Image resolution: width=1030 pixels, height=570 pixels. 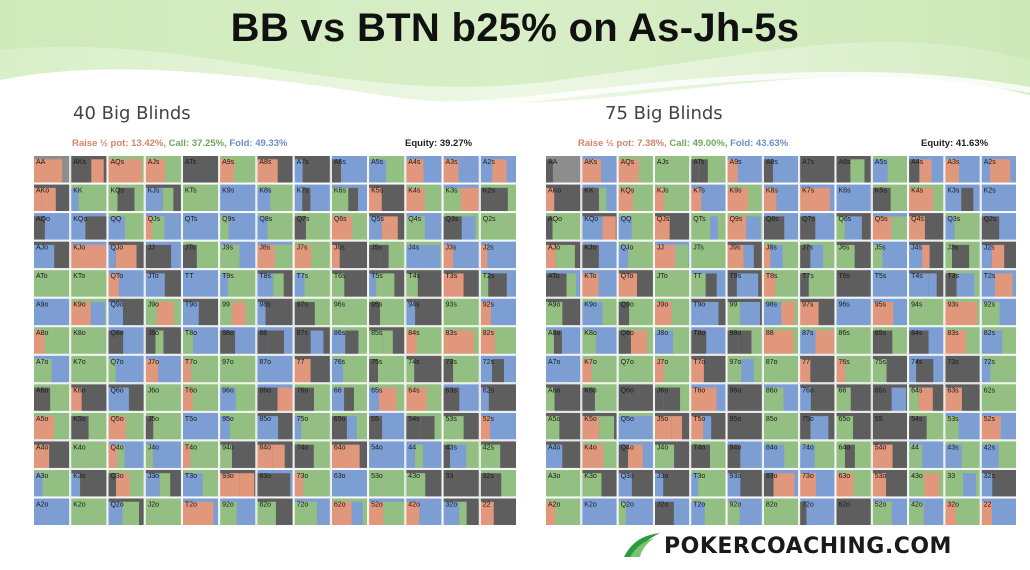 What do you see at coordinates (200, 340) in the screenshot?
I see `hand-cell-T8o: T8o` at bounding box center [200, 340].